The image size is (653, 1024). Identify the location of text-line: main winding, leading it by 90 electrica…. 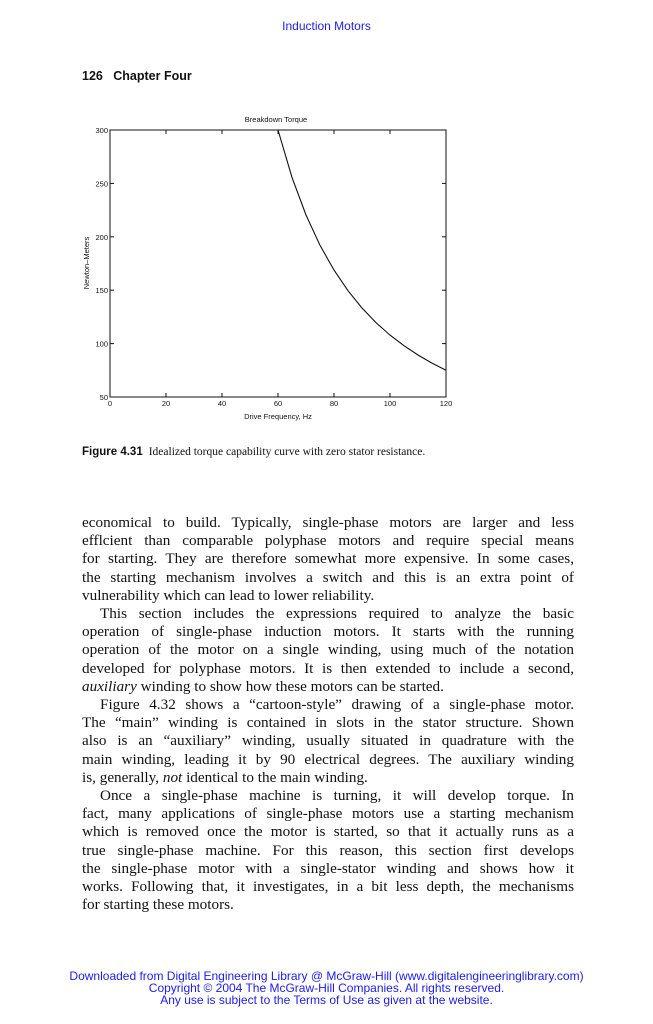
(328, 759).